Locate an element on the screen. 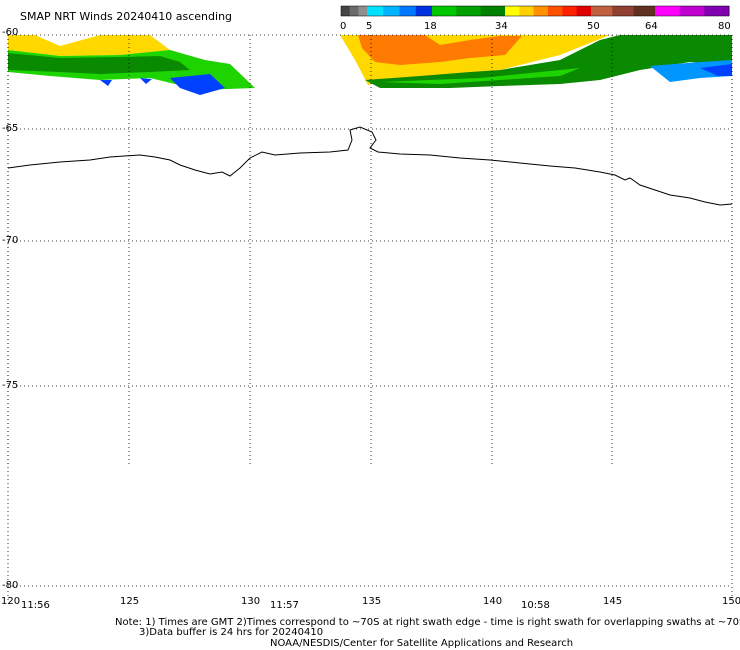 Image resolution: width=740 pixels, height=650 pixels. antarctic-coastline is located at coordinates (370, 166).